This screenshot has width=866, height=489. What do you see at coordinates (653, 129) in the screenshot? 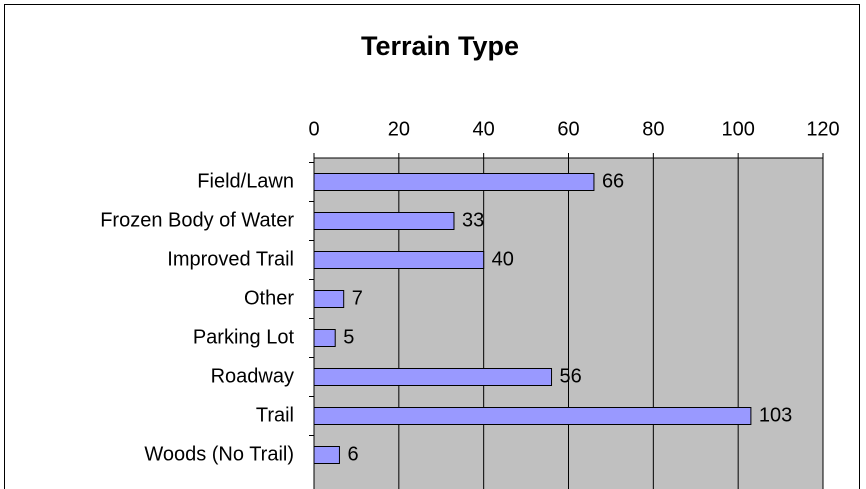
I see `x-tick-label: 80` at bounding box center [653, 129].